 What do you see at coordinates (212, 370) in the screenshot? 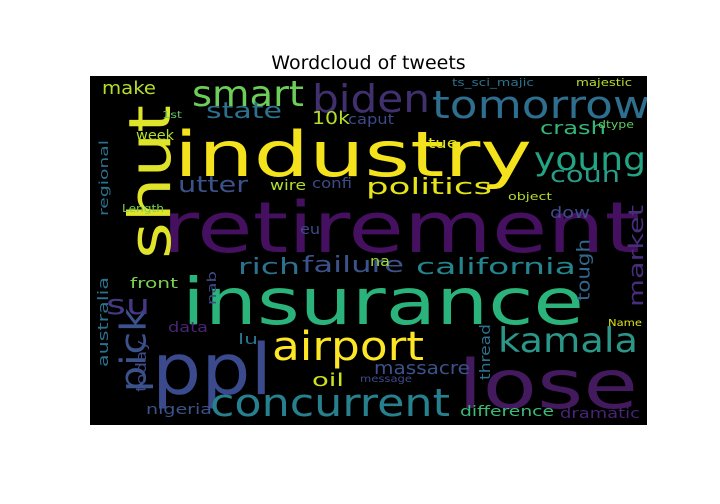
I see `word-ppl: ppl` at bounding box center [212, 370].